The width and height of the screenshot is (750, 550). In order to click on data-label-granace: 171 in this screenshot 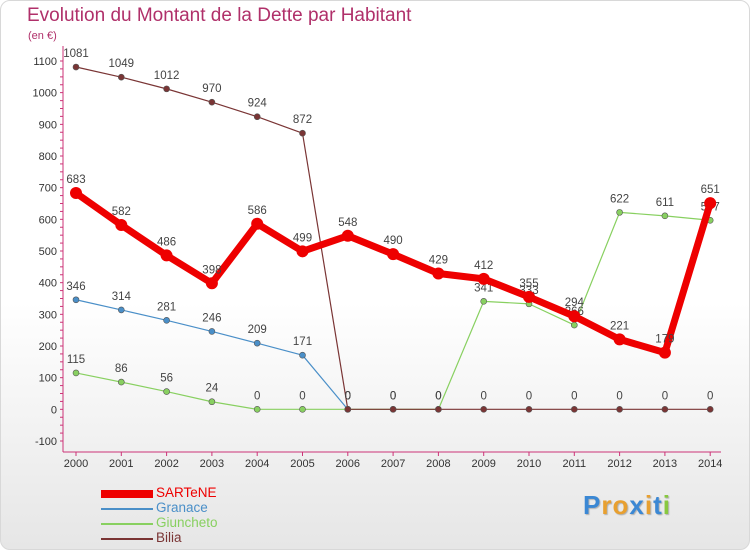, I will do `click(302, 342)`.